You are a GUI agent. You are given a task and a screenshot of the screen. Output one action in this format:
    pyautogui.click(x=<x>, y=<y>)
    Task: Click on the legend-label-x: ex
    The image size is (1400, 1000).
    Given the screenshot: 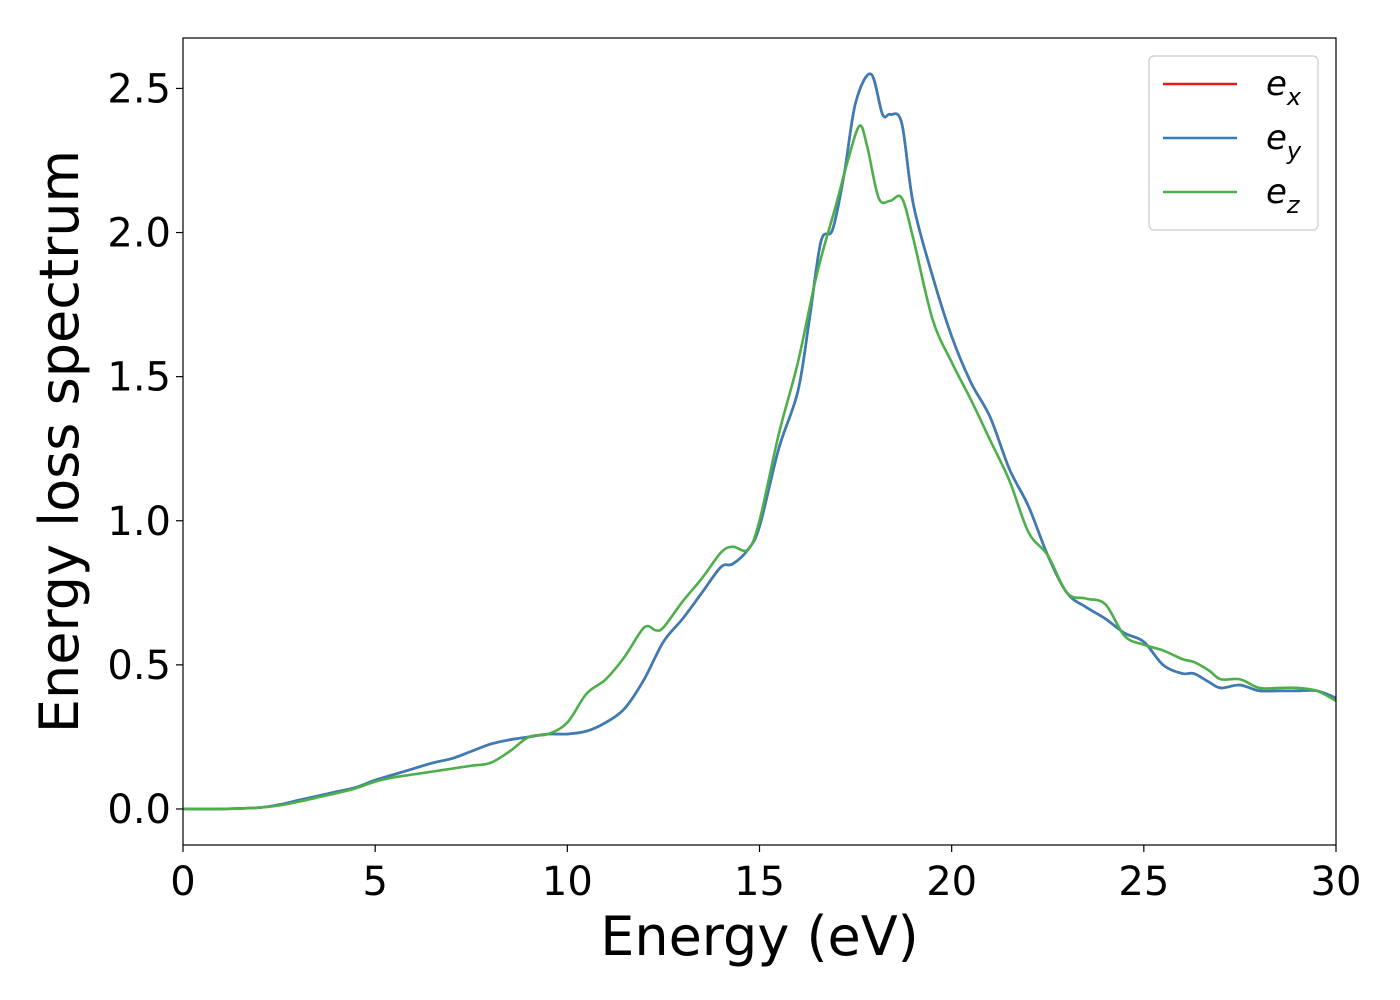 What is the action you would take?
    pyautogui.click(x=1284, y=87)
    